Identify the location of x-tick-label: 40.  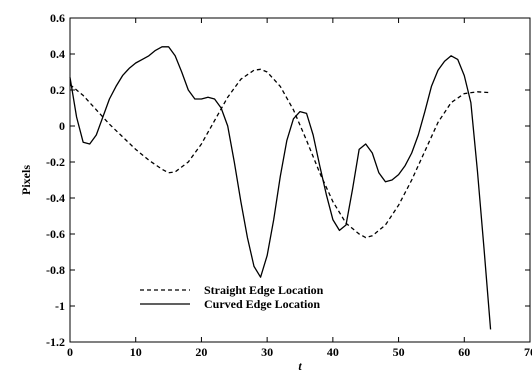
(333, 352).